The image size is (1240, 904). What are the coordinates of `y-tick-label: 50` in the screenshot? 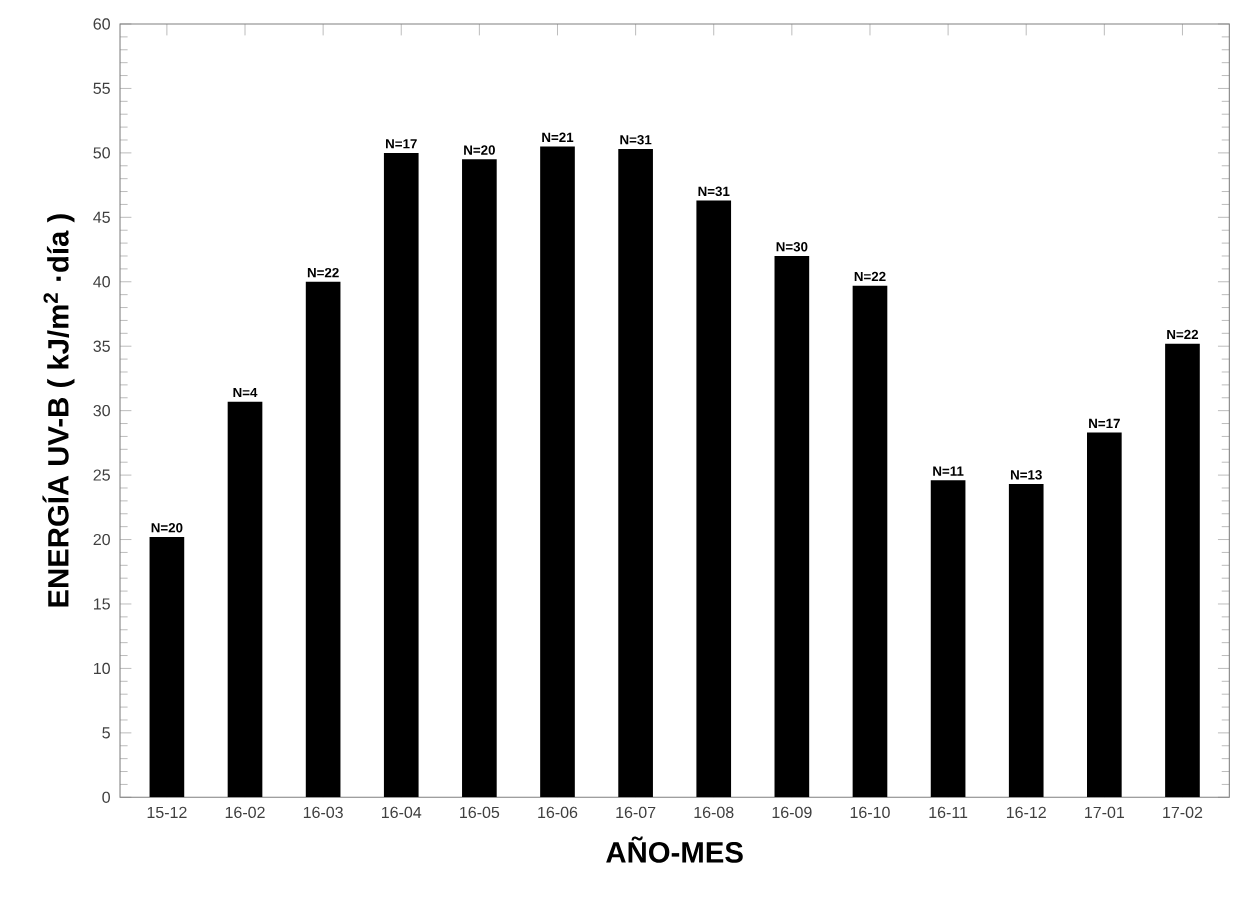 It's located at (101, 153).